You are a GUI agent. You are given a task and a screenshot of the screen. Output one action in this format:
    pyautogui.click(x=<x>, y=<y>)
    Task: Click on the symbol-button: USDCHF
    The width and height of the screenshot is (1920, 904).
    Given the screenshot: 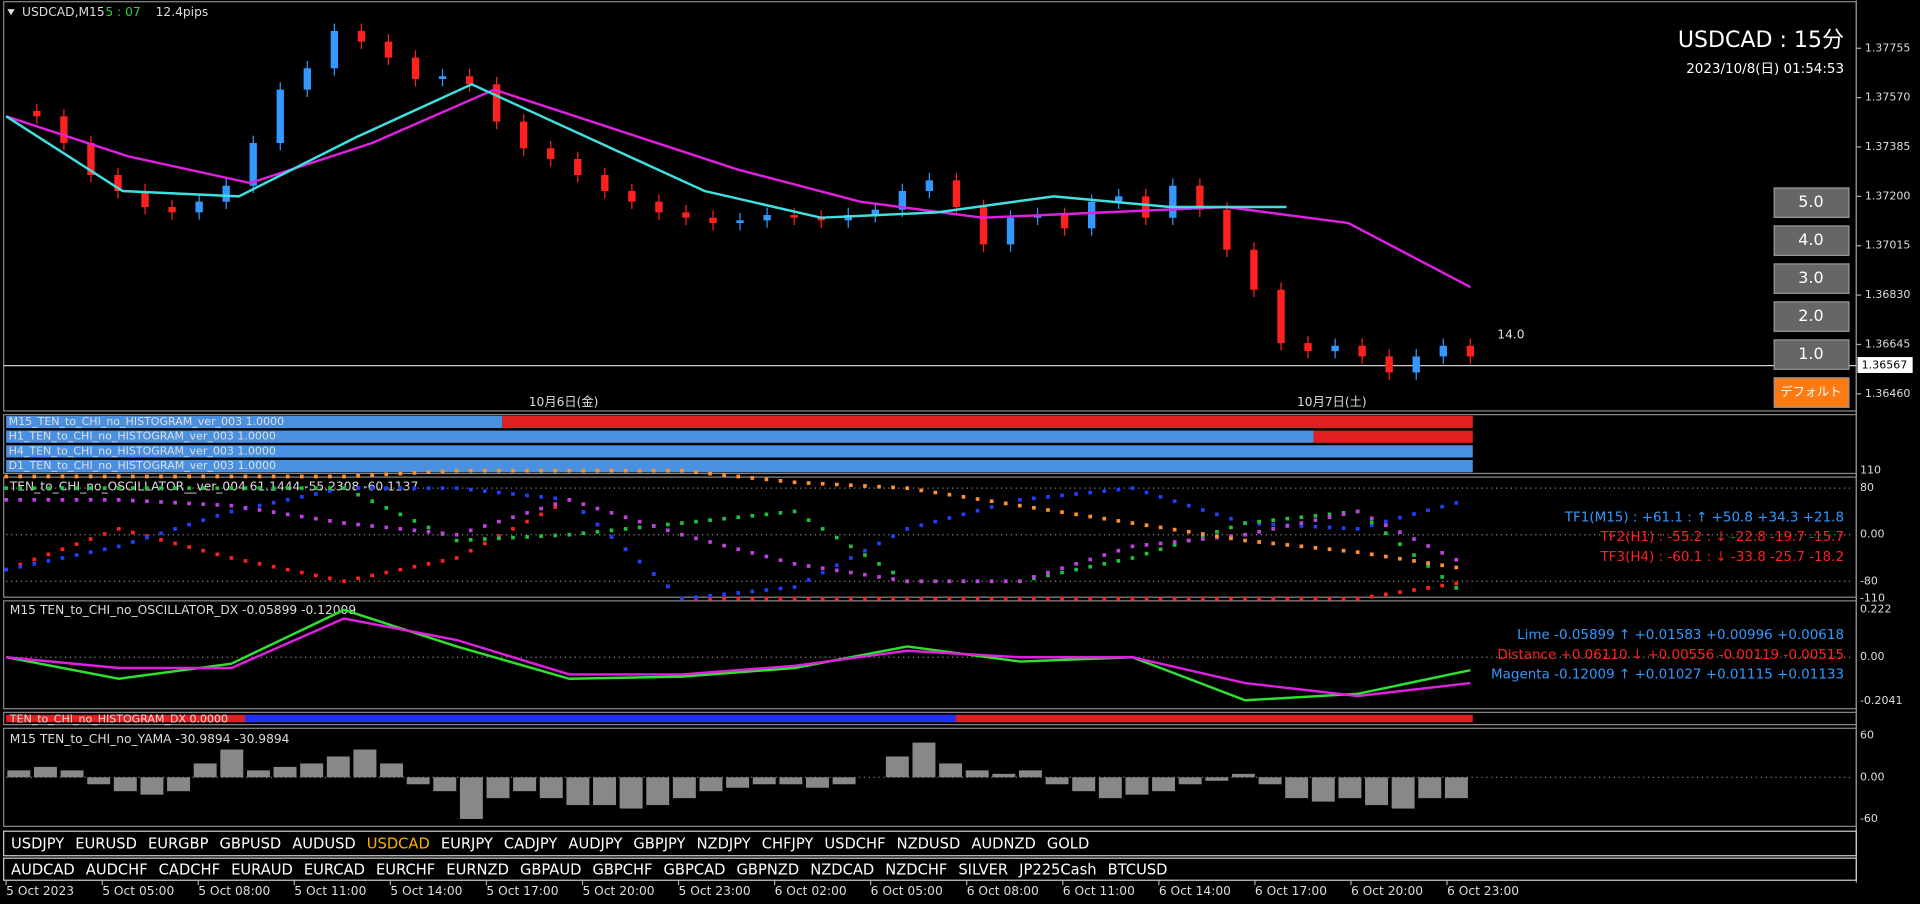 What is the action you would take?
    pyautogui.click(x=854, y=844)
    